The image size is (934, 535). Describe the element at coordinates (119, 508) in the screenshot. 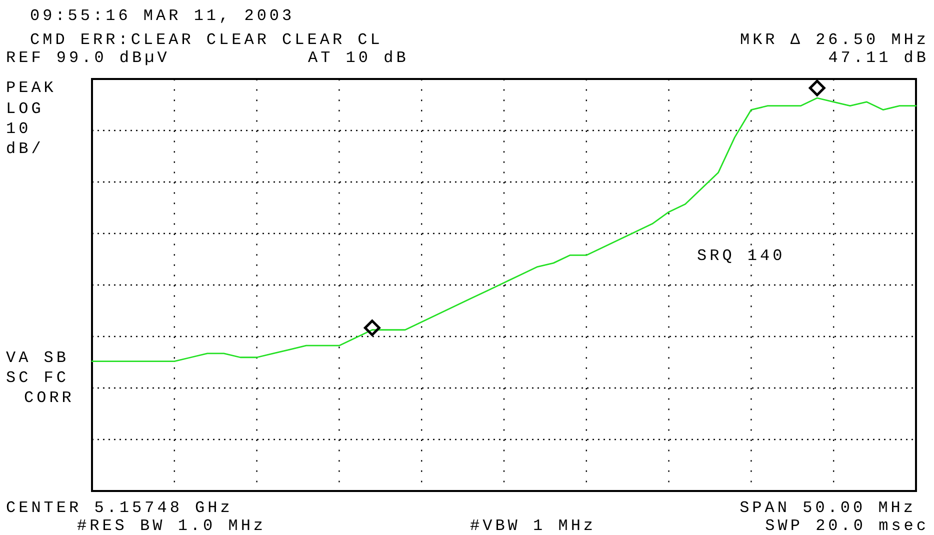

I see `text: CENTER 5.15748 GHz` at that location.